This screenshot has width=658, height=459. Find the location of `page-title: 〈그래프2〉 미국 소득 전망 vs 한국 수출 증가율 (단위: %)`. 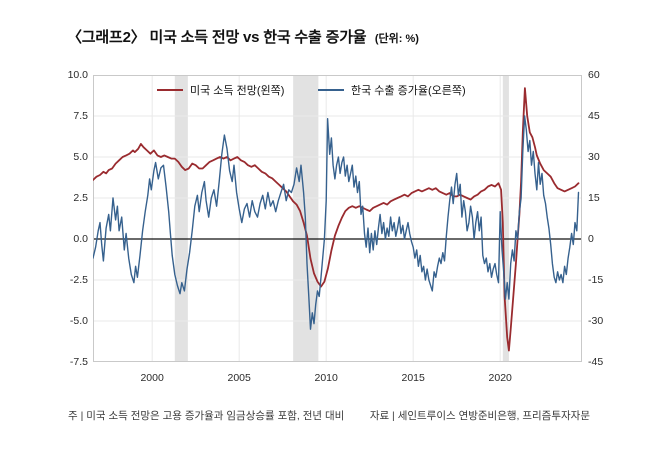

page-title: 〈그래프2〉 미국 소득 전망 vs 한국 수출 증가율 (단위: %) is located at coordinates (243, 36).